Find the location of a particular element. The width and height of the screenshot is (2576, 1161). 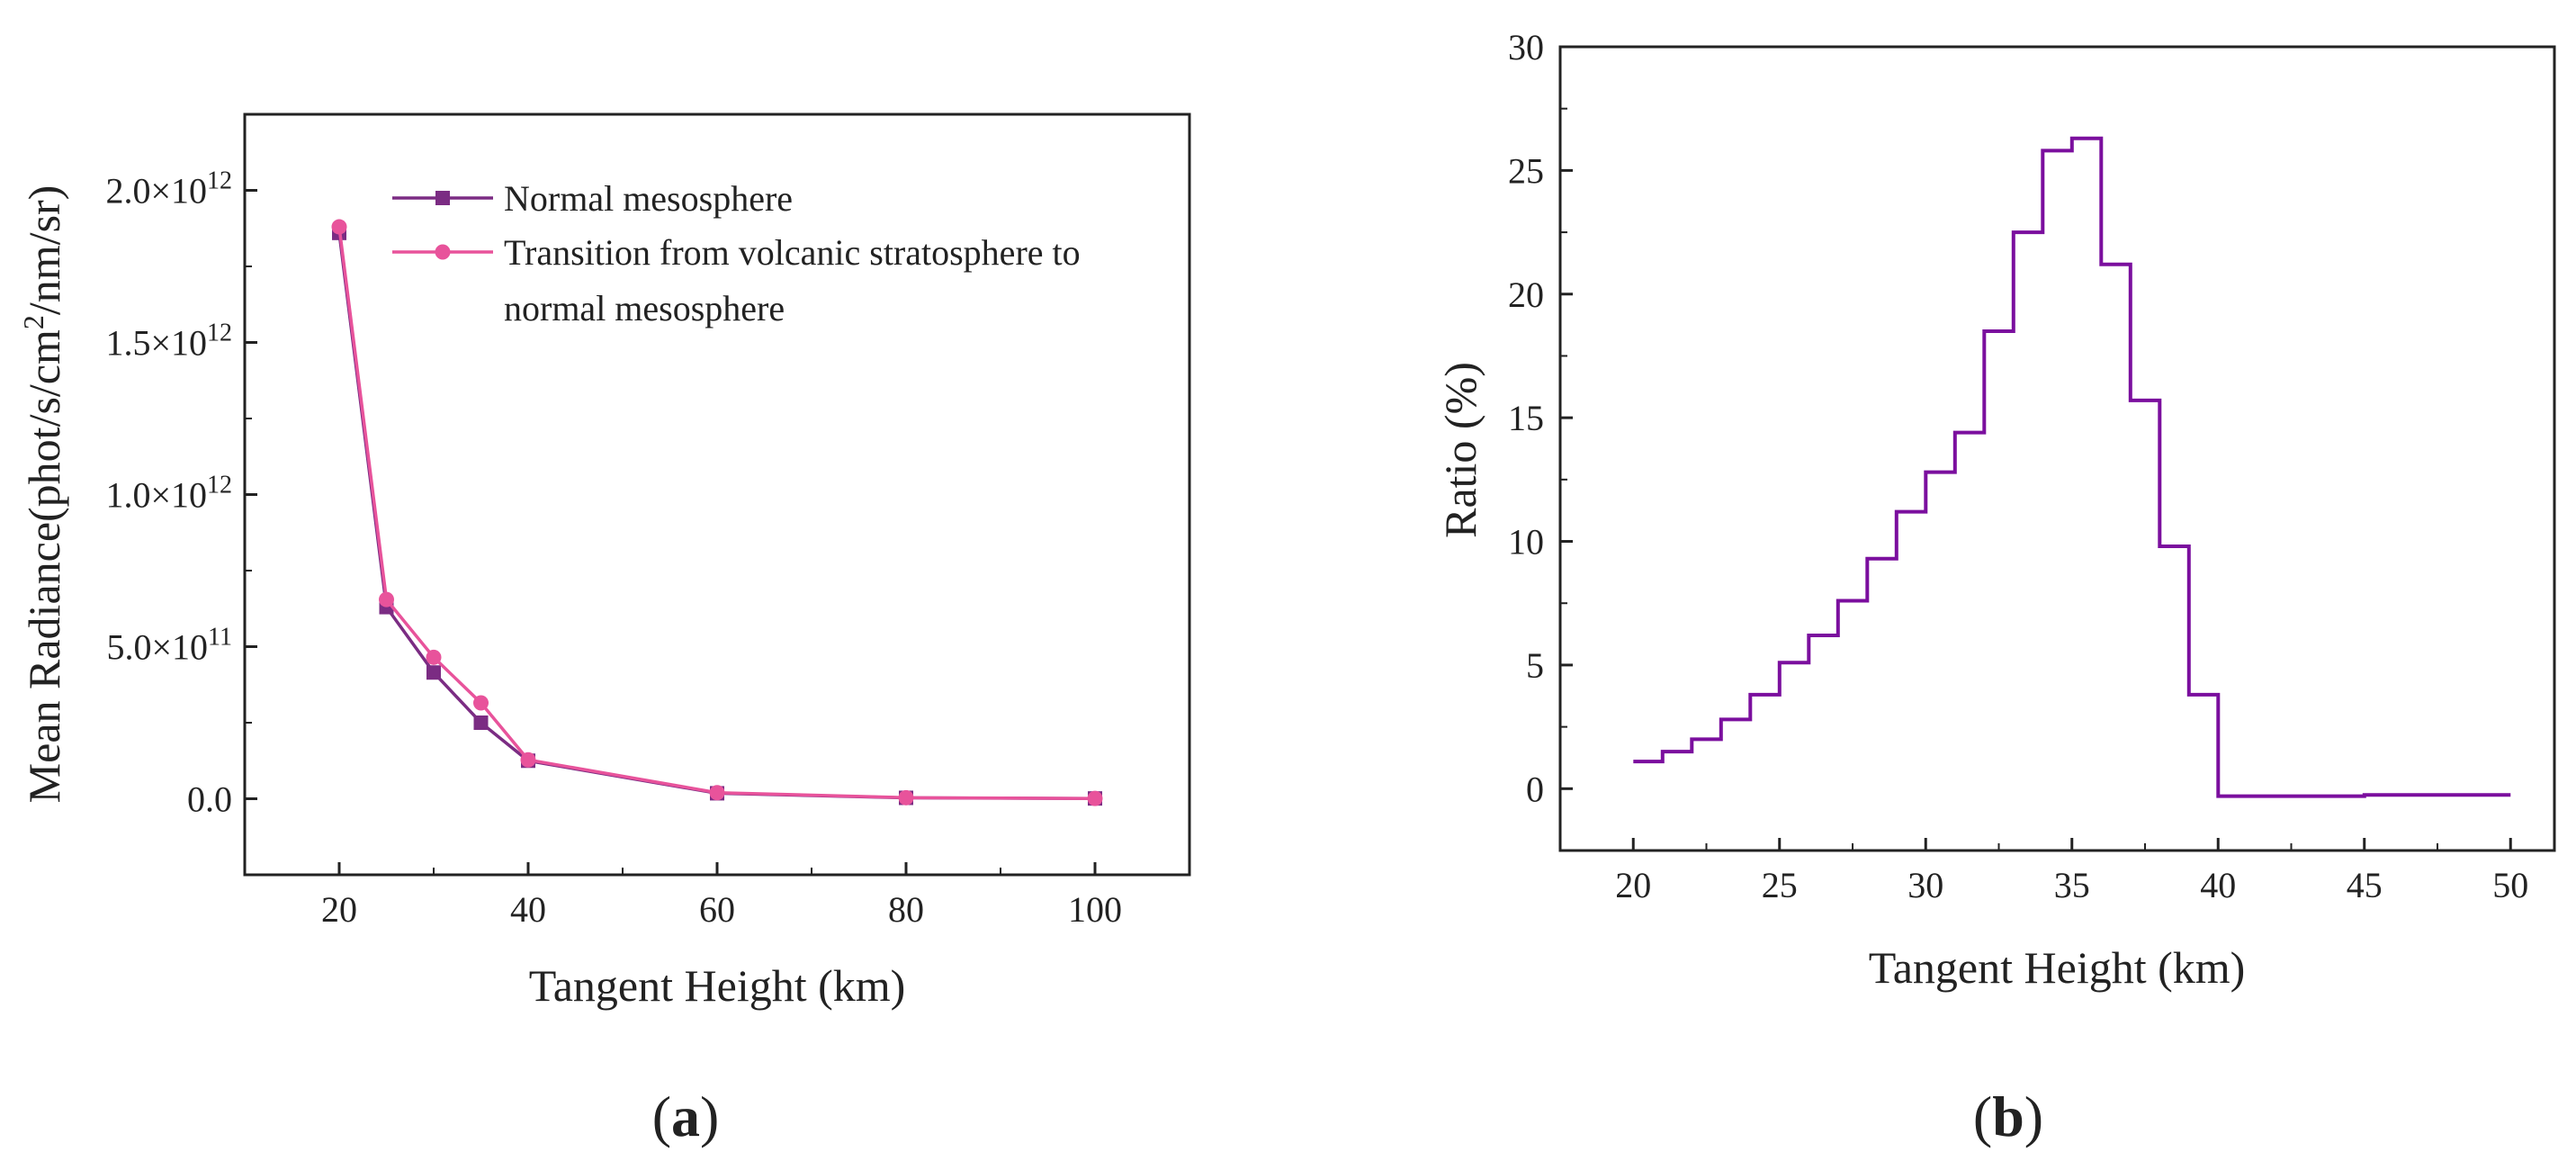

chart-a-x-tick-label: 80 is located at coordinates (906, 910).